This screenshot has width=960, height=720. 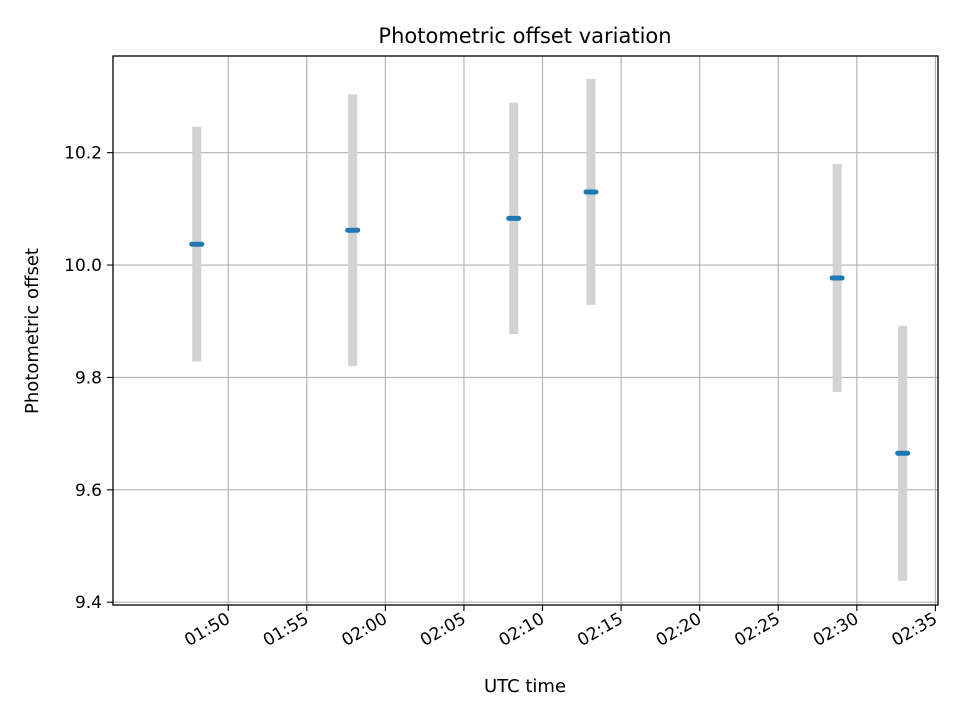 I want to click on x-tick-label: 02:30, so click(x=836, y=630).